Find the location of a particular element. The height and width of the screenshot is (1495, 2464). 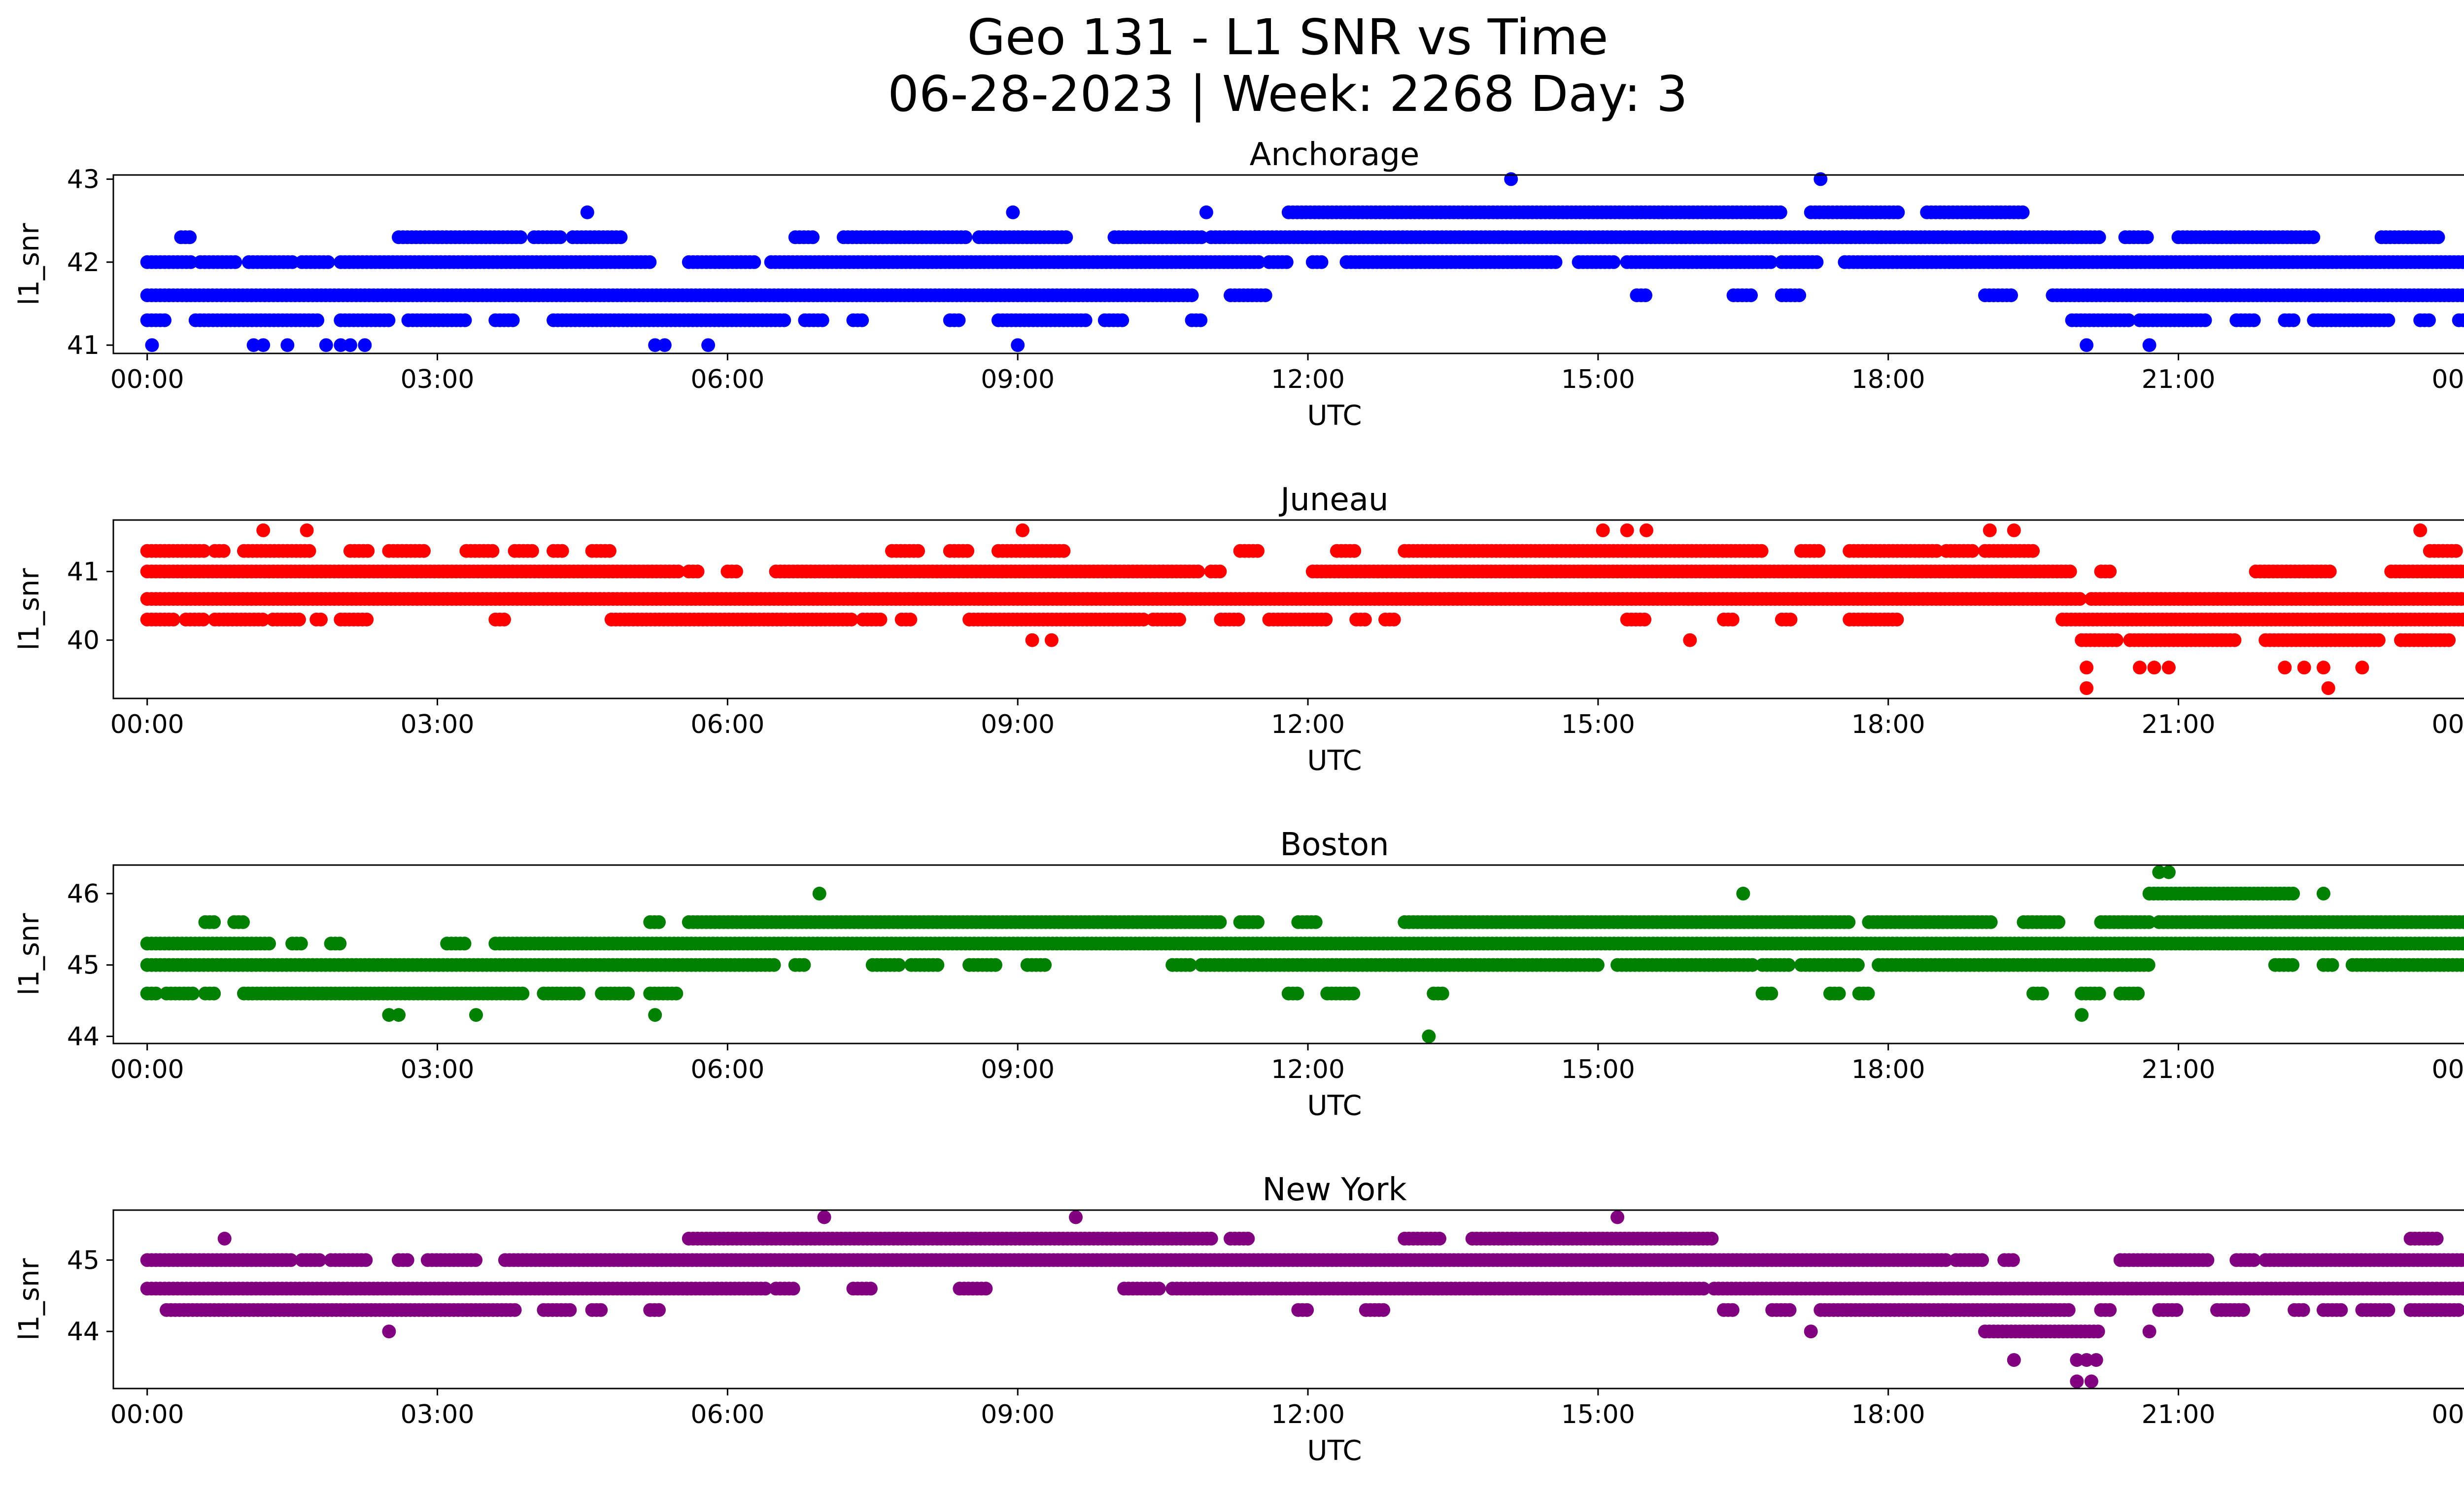

y-tick-label: 42 is located at coordinates (83, 263).